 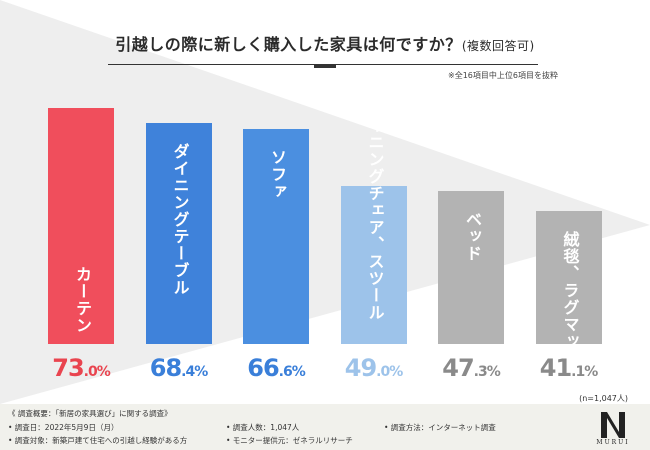 What do you see at coordinates (289, 440) in the screenshot?
I see `survey-provider: • モニター提供元：ゼネラルリサーチ` at bounding box center [289, 440].